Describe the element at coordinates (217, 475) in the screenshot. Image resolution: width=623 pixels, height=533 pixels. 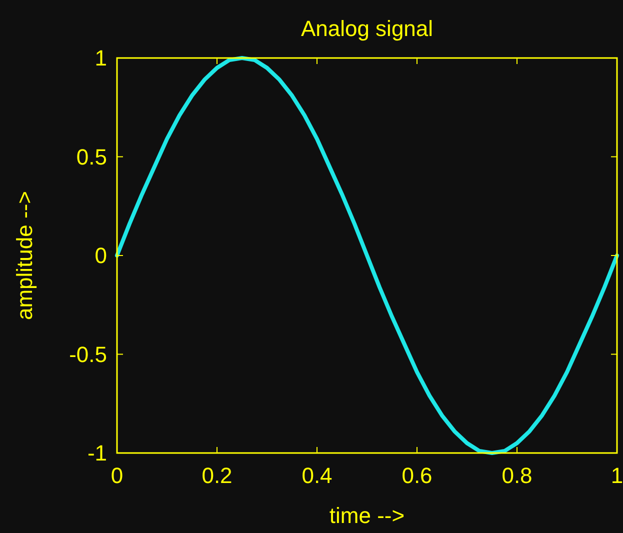
I see `x-tick-label: 0.2` at that location.